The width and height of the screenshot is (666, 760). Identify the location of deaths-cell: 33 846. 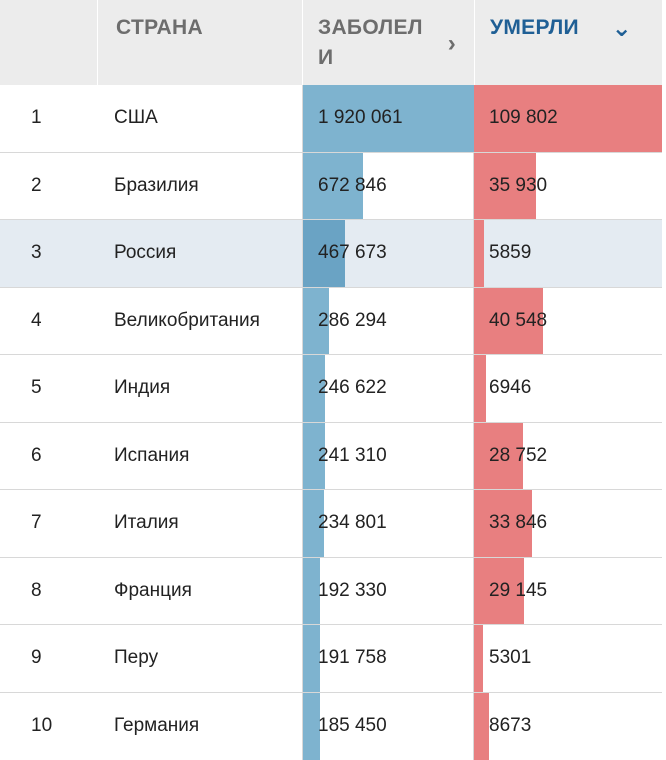
(568, 523).